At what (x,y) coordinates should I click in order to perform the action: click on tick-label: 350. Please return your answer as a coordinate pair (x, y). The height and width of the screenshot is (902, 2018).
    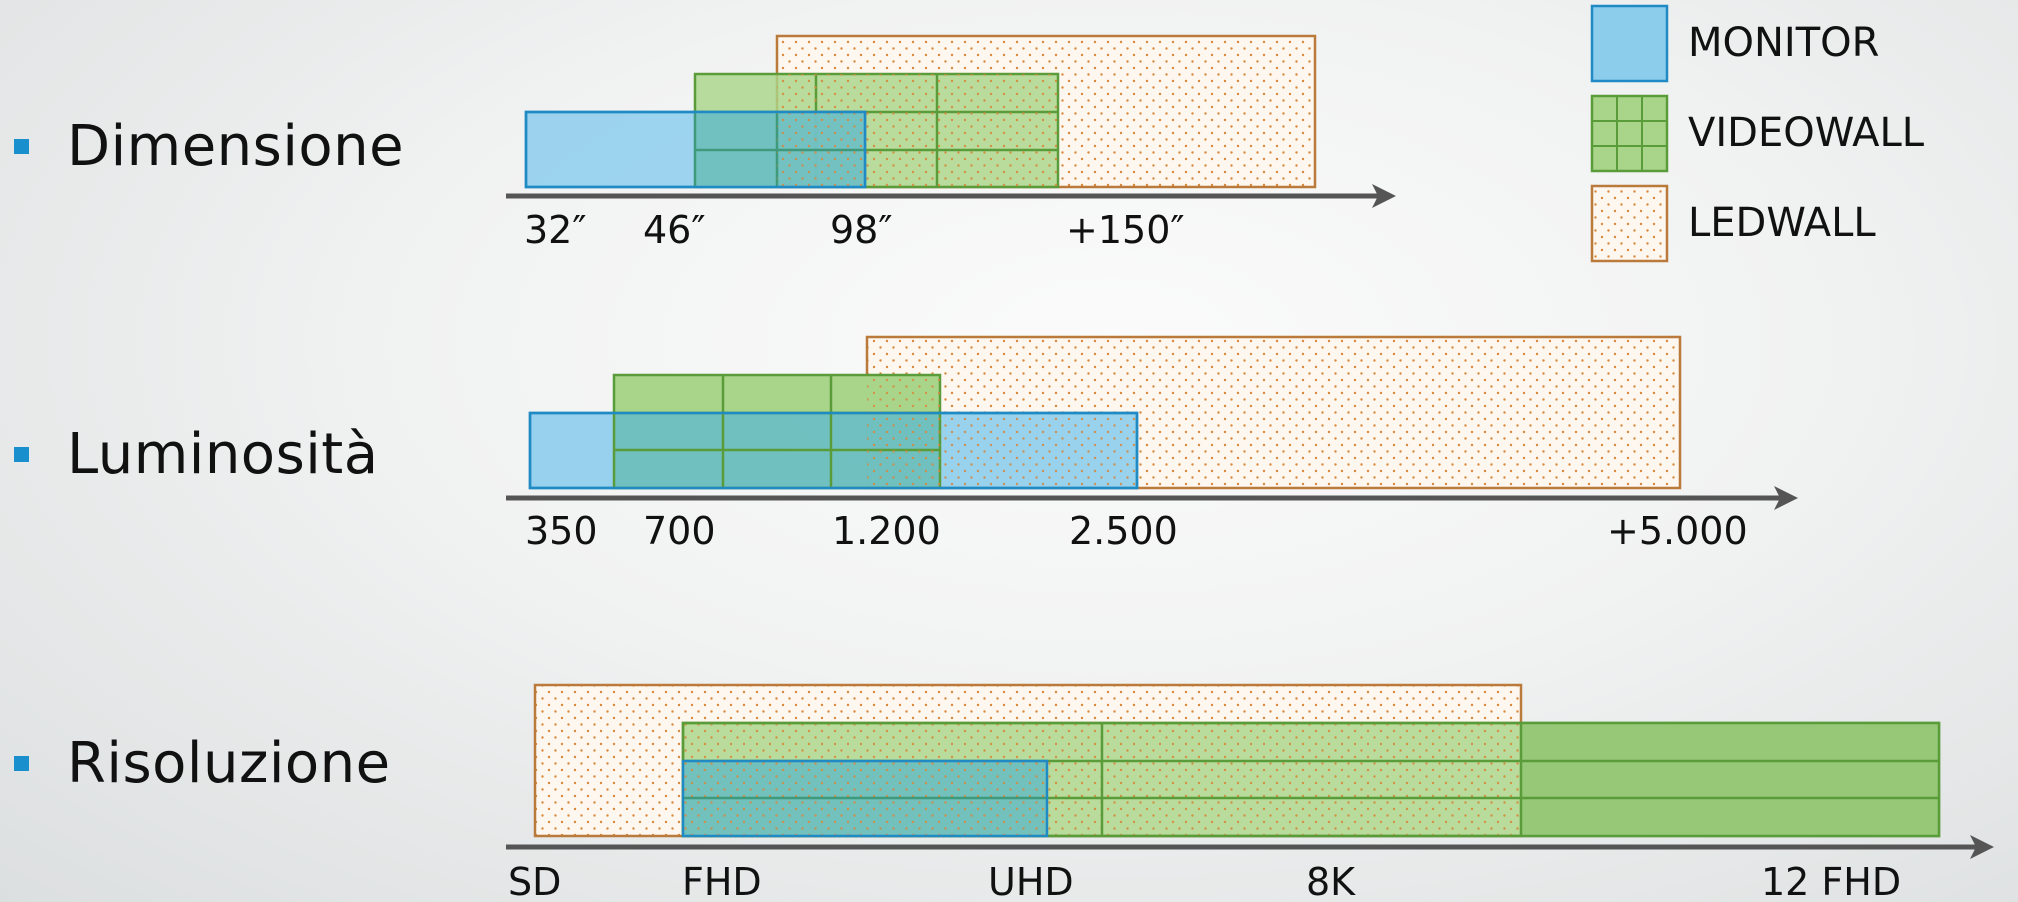
    Looking at the image, I should click on (561, 531).